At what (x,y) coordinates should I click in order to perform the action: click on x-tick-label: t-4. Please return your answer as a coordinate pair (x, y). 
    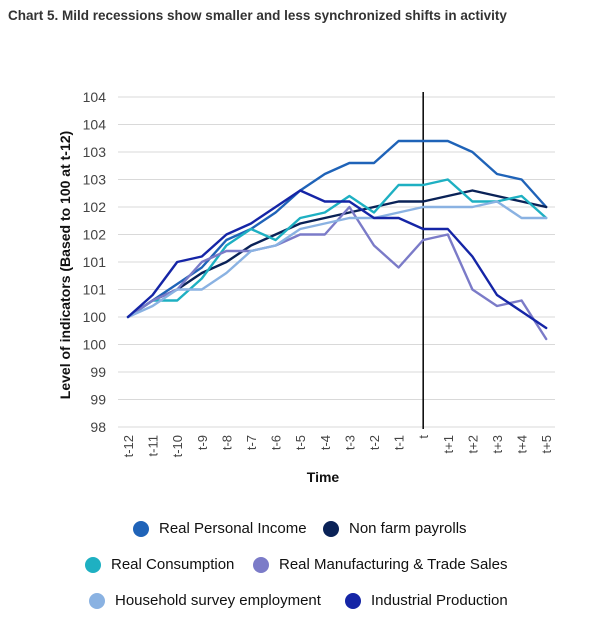
    Looking at the image, I should click on (325, 442).